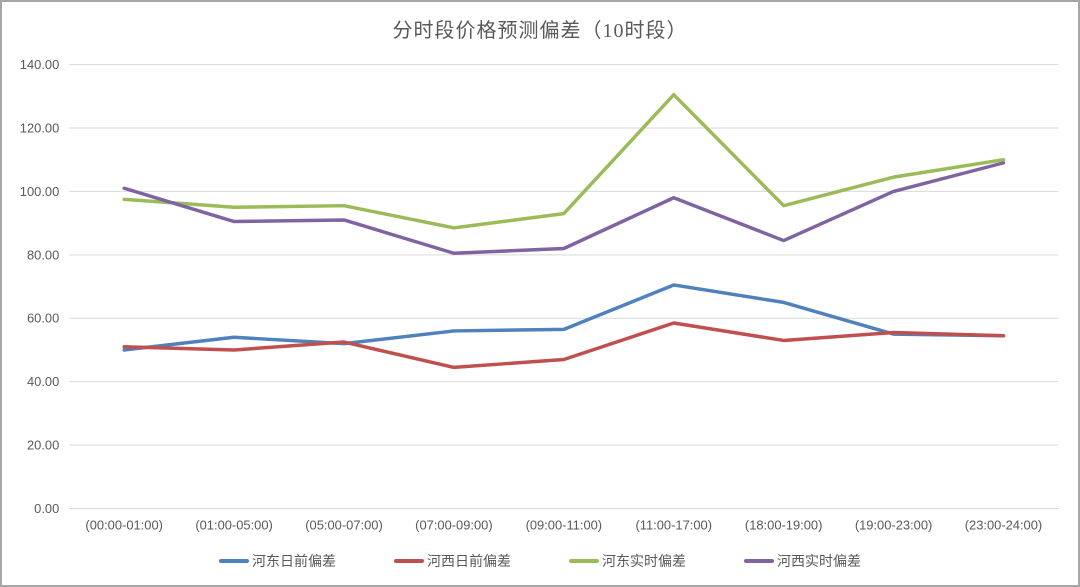  What do you see at coordinates (540, 31) in the screenshot?
I see `chart-title: 分时段价格预测偏差（10时段）` at bounding box center [540, 31].